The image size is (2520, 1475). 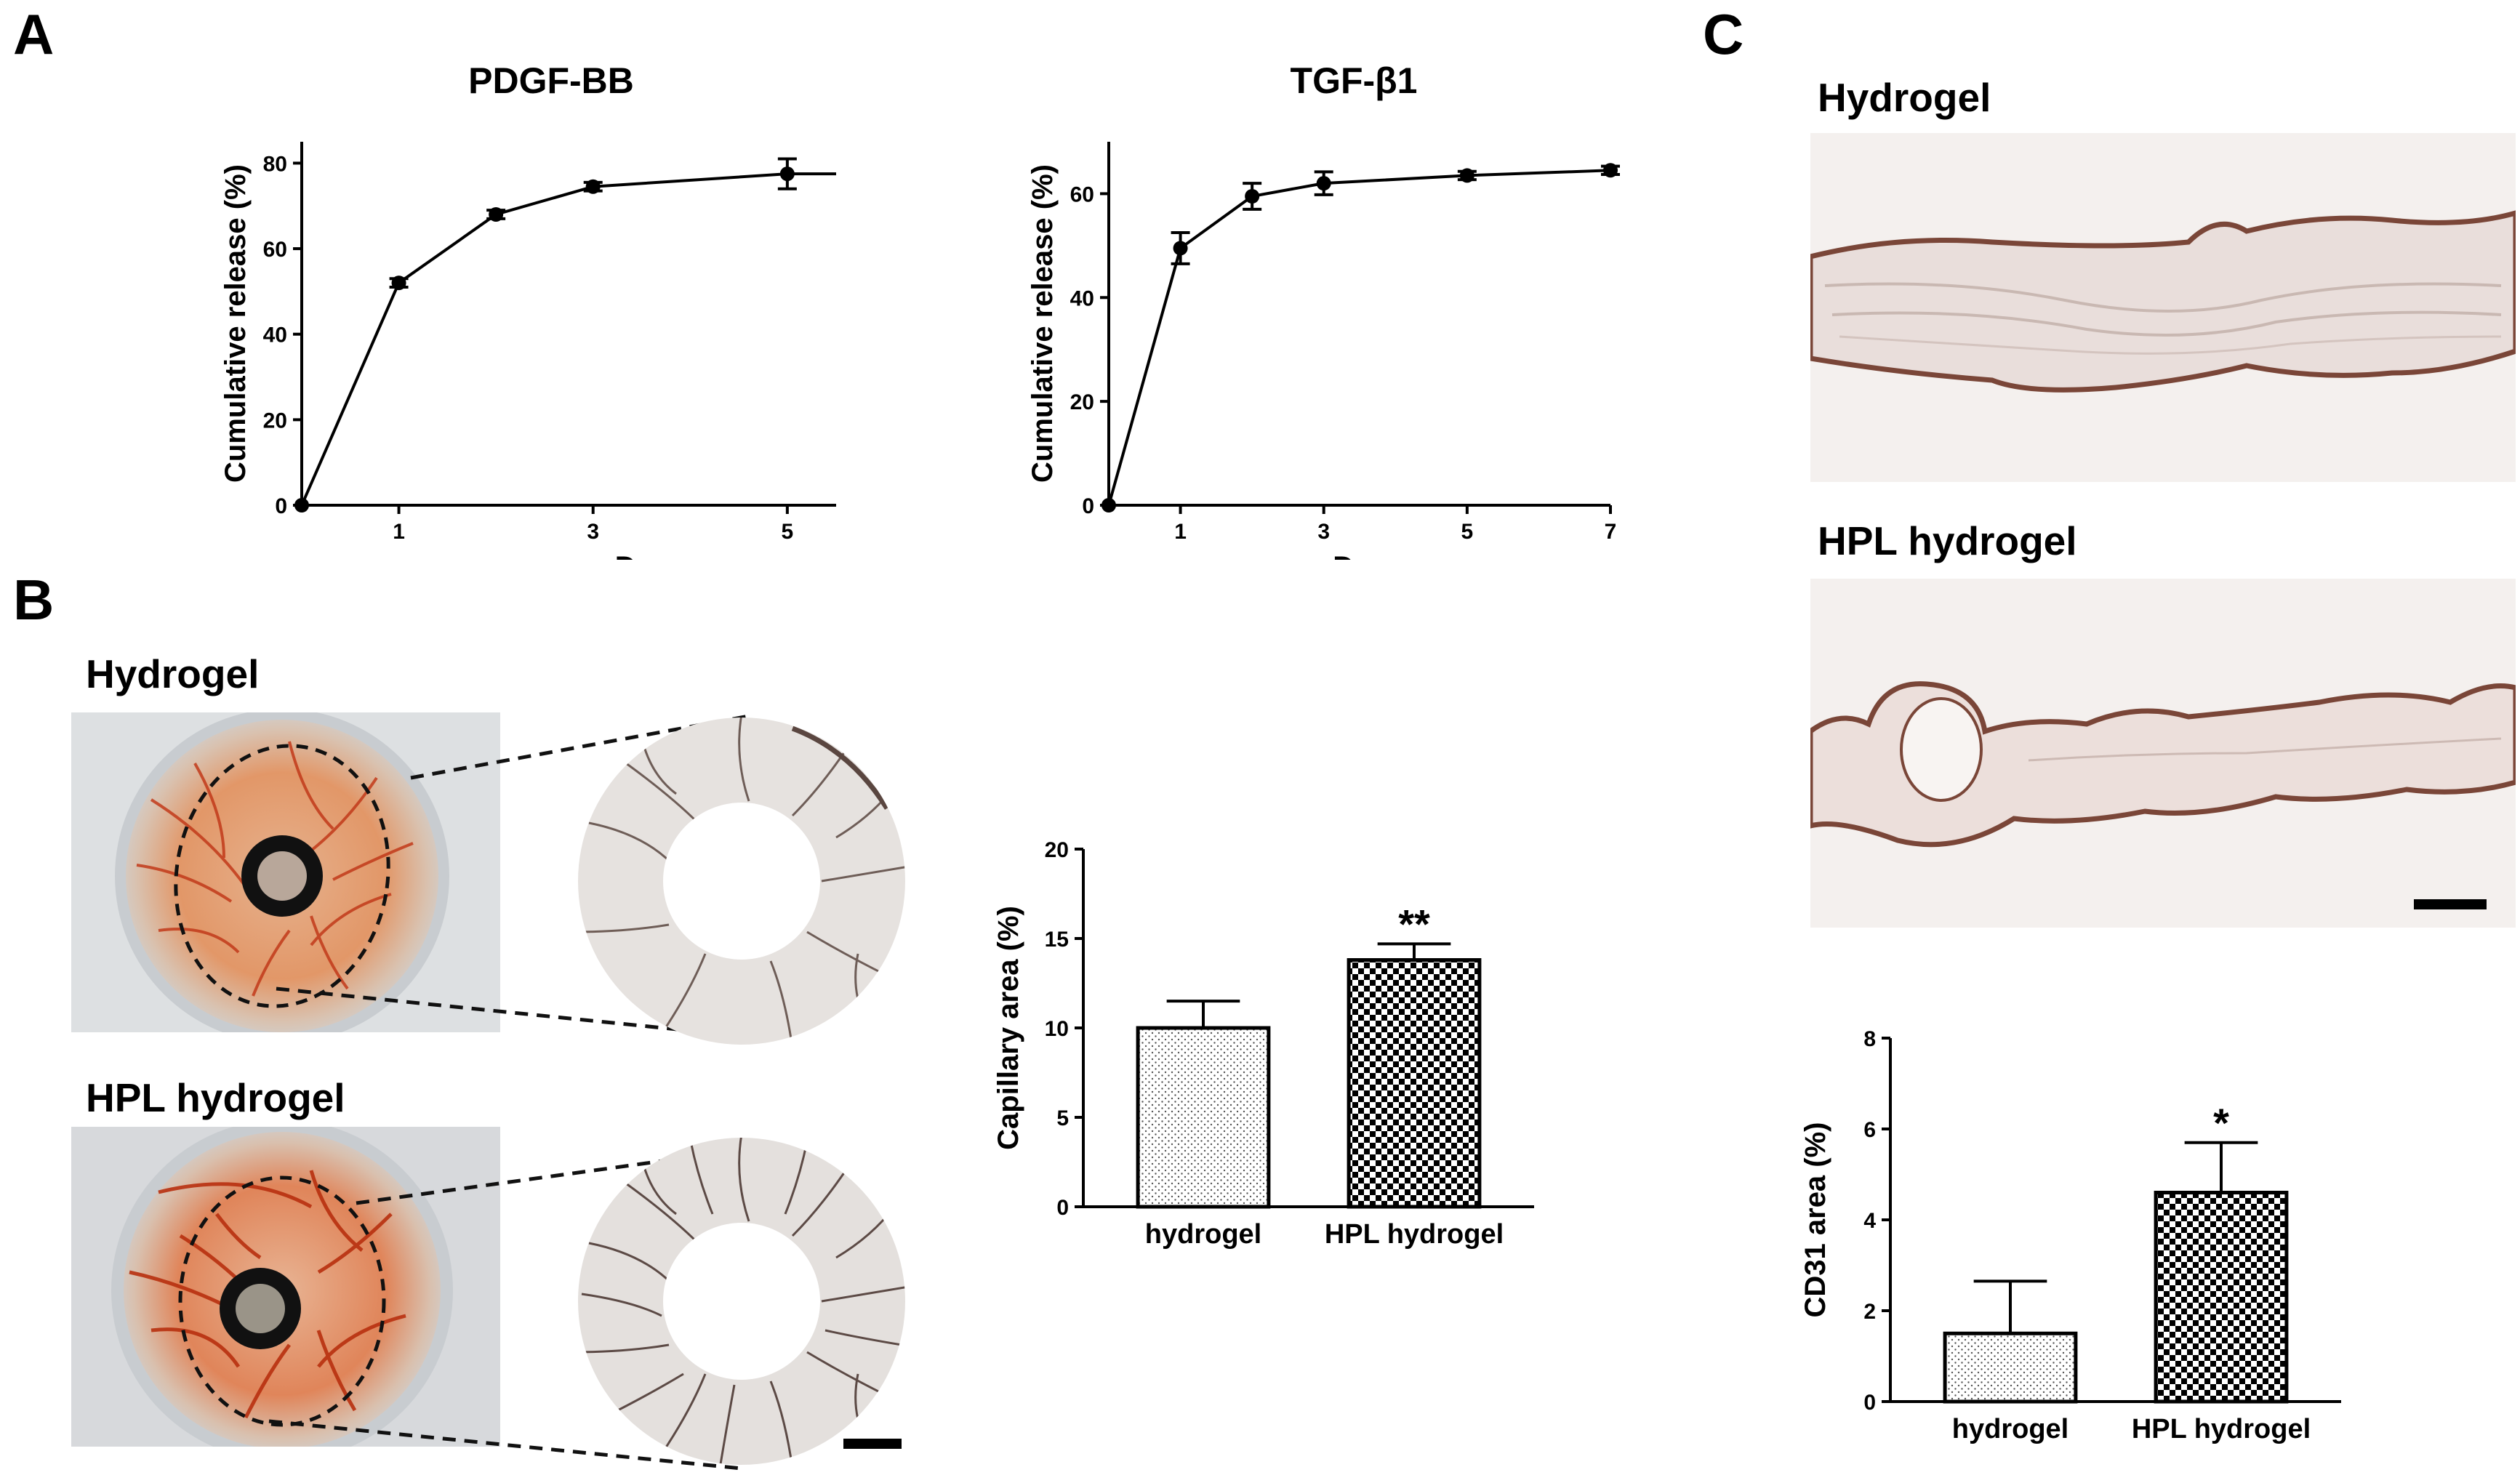 What do you see at coordinates (1062, 1118) in the screenshot?
I see `y-tick-label: 5` at bounding box center [1062, 1118].